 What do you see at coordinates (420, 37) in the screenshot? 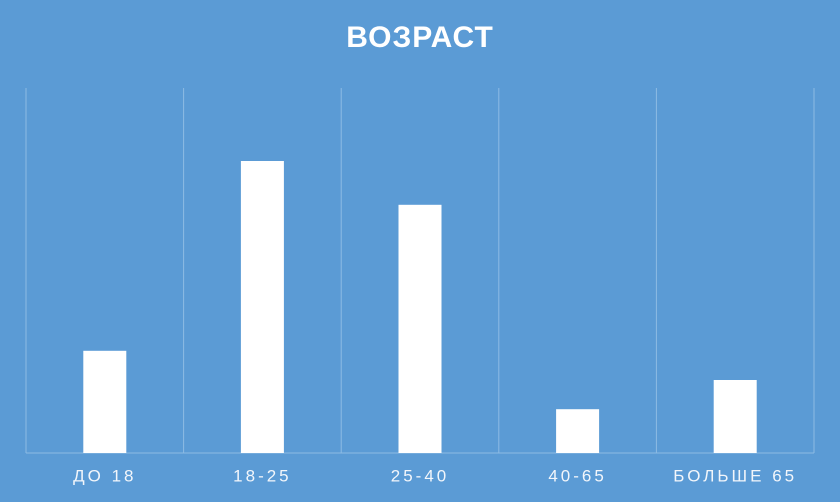
I see `chart-title: ВОЗРАСТ` at bounding box center [420, 37].